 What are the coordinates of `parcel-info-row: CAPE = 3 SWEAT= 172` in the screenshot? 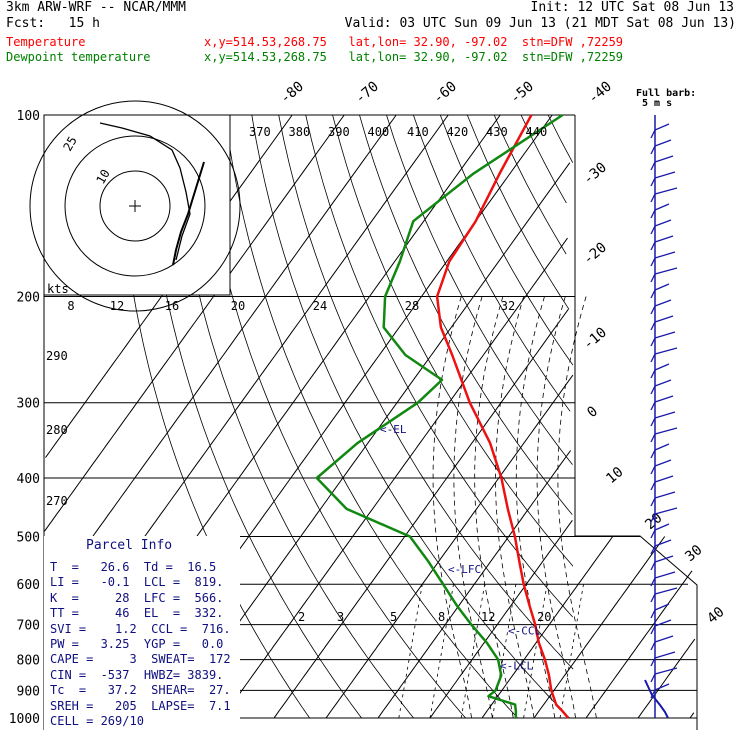 It's located at (140, 659).